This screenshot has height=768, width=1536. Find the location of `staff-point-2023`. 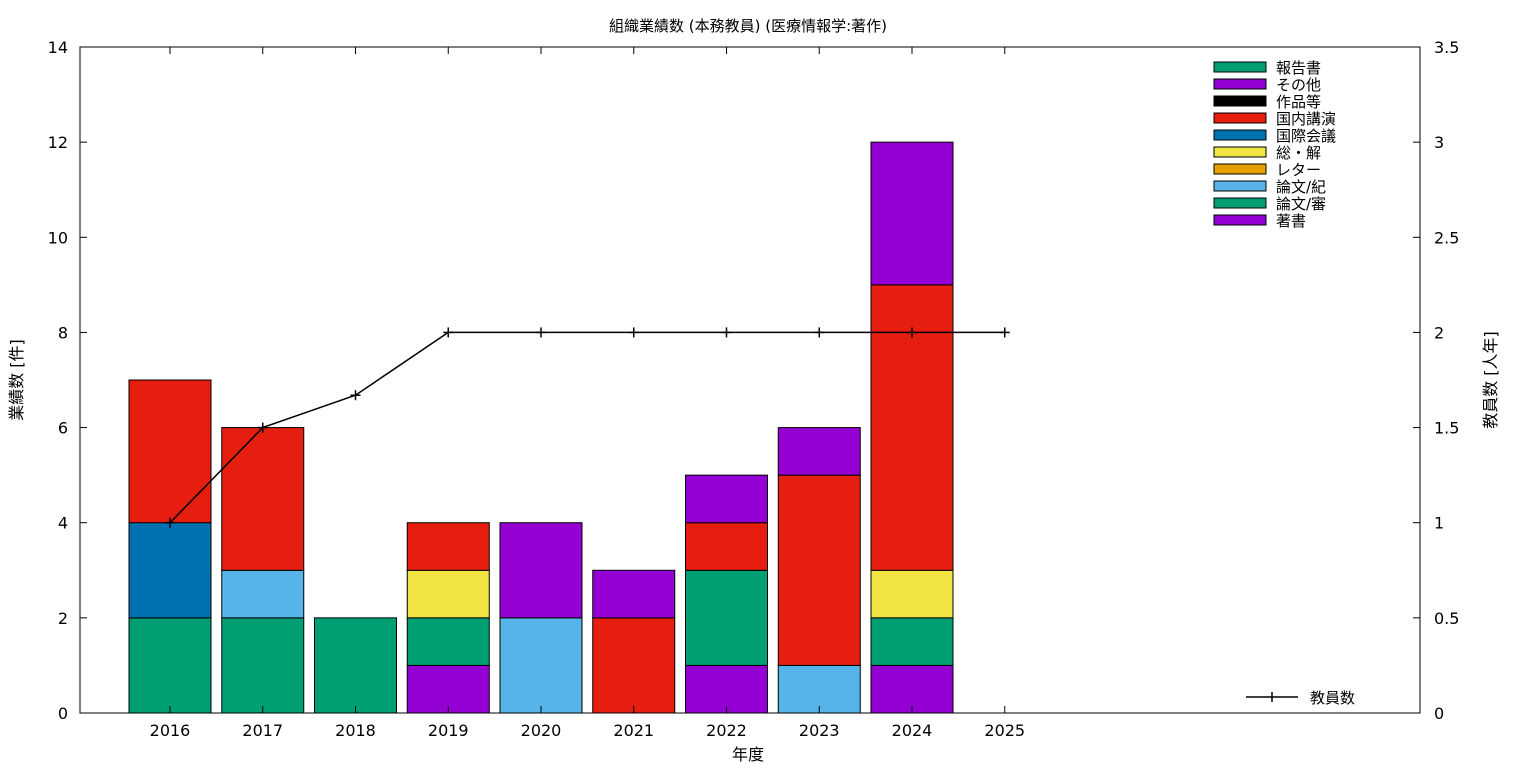

staff-point-2023 is located at coordinates (819, 332).